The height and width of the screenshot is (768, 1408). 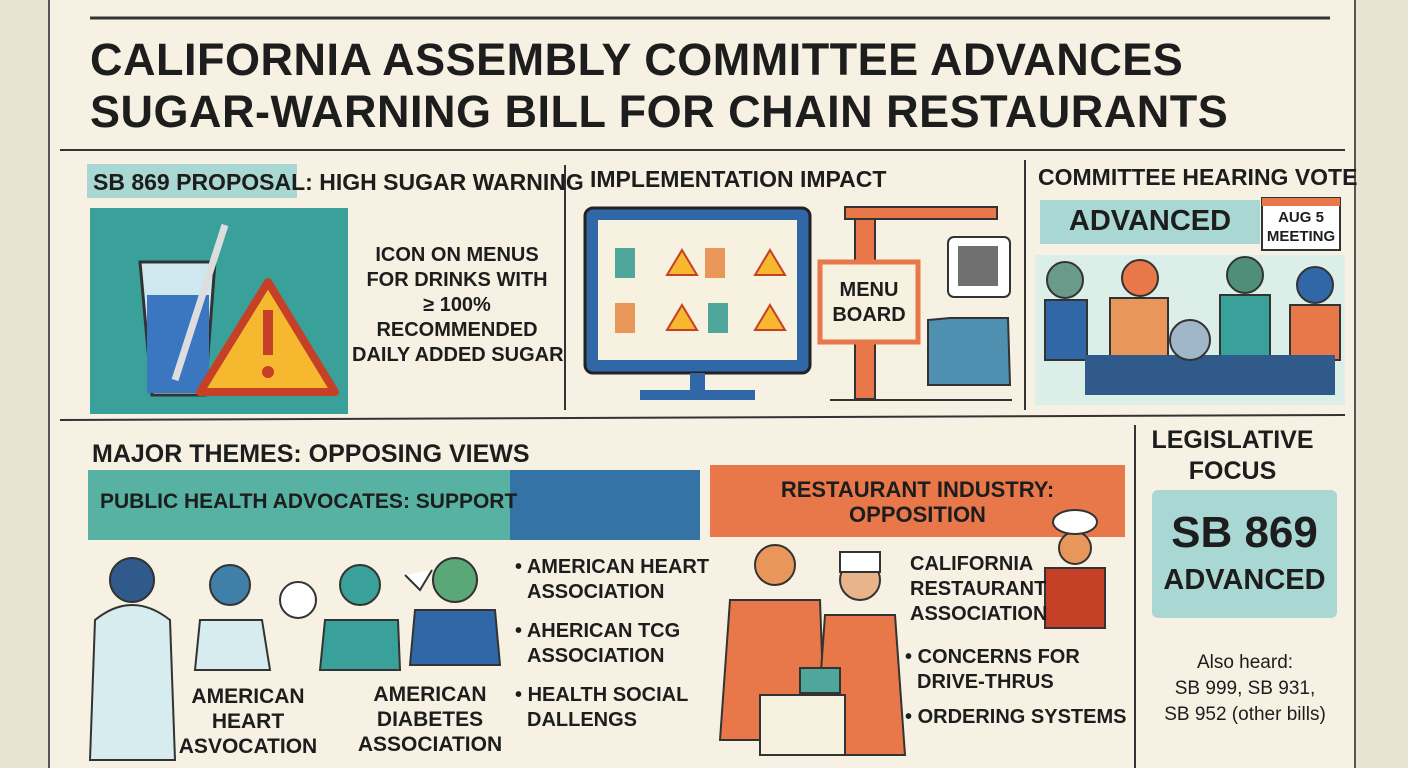 I want to click on line: DIABETES, so click(x=430, y=719).